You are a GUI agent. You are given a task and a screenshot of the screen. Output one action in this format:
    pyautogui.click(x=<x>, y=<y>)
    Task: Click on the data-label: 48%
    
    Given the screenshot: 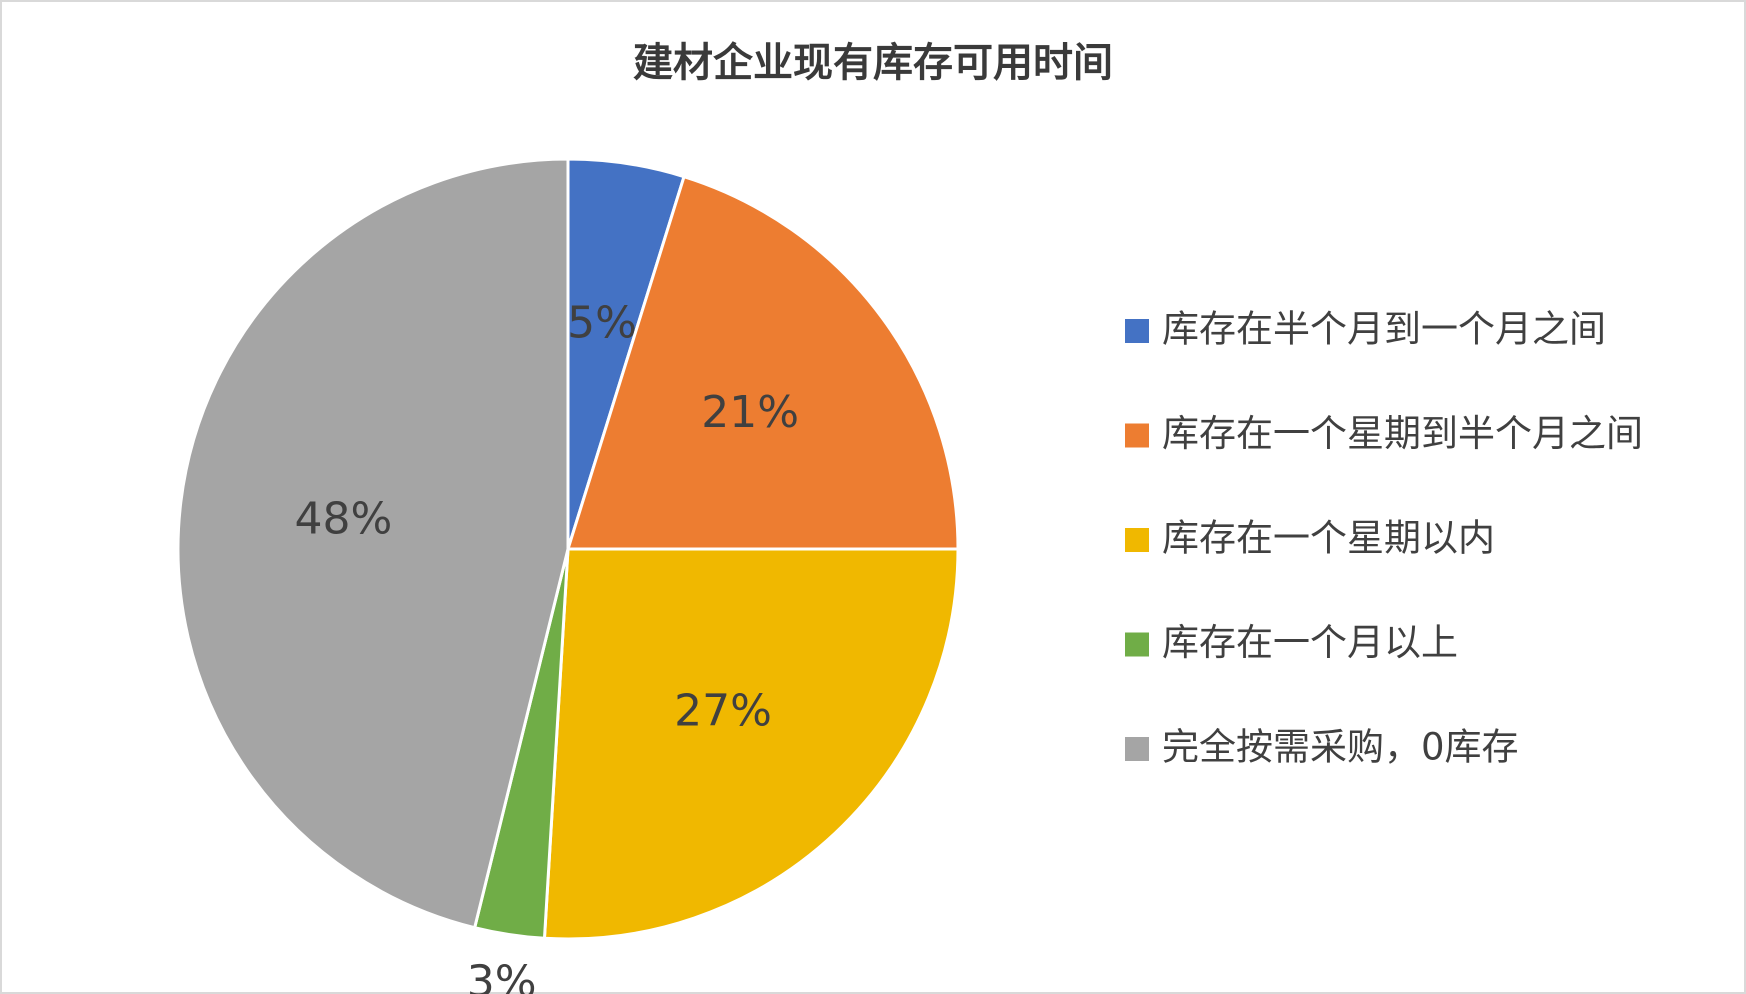 What is the action you would take?
    pyautogui.click(x=344, y=519)
    